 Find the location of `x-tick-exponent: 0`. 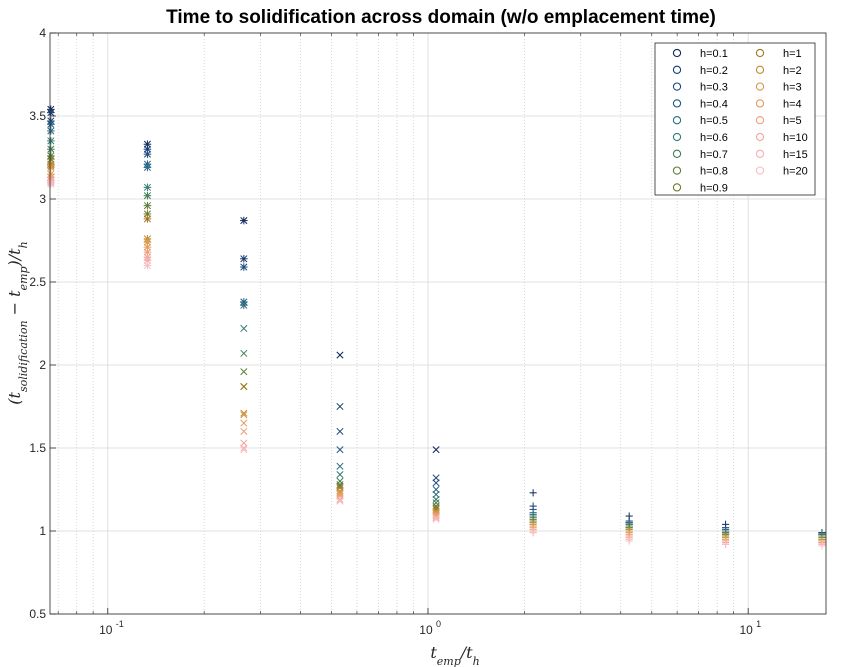

x-tick-exponent: 0 is located at coordinates (438, 624).